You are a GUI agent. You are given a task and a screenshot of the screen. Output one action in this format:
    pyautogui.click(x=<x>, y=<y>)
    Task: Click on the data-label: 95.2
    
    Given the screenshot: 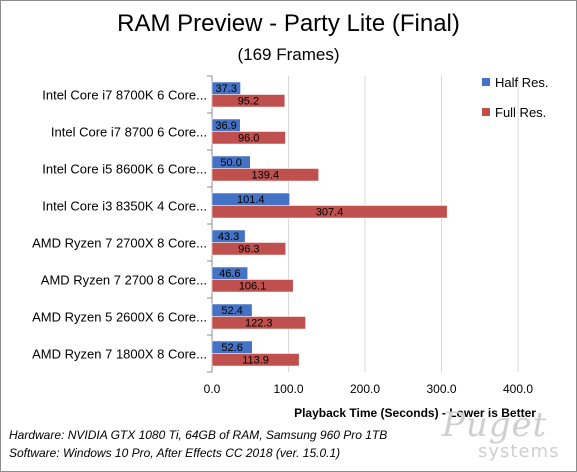 What is the action you would take?
    pyautogui.click(x=248, y=102)
    